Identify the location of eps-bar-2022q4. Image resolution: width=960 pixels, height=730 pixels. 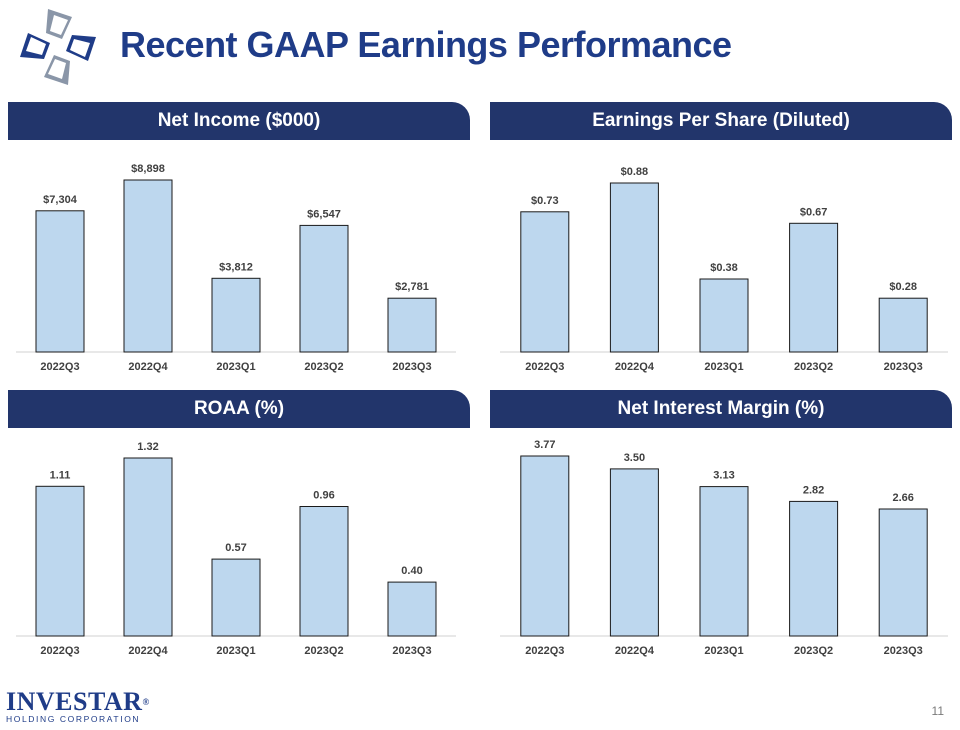
(634, 267).